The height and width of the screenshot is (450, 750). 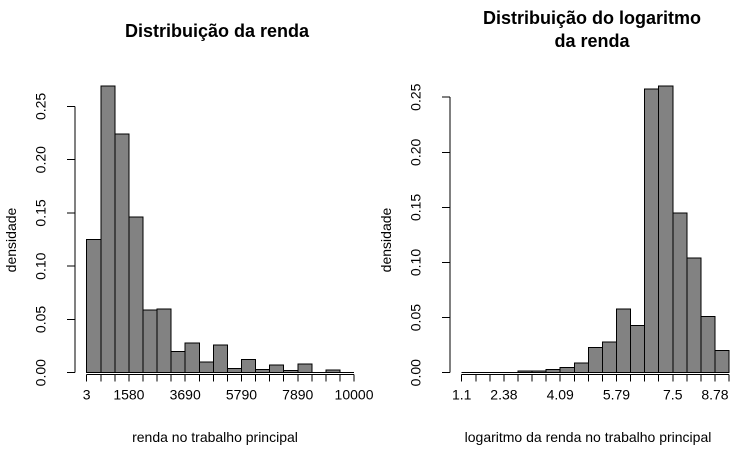 What do you see at coordinates (241, 395) in the screenshot?
I see `x-tick-label: 5790` at bounding box center [241, 395].